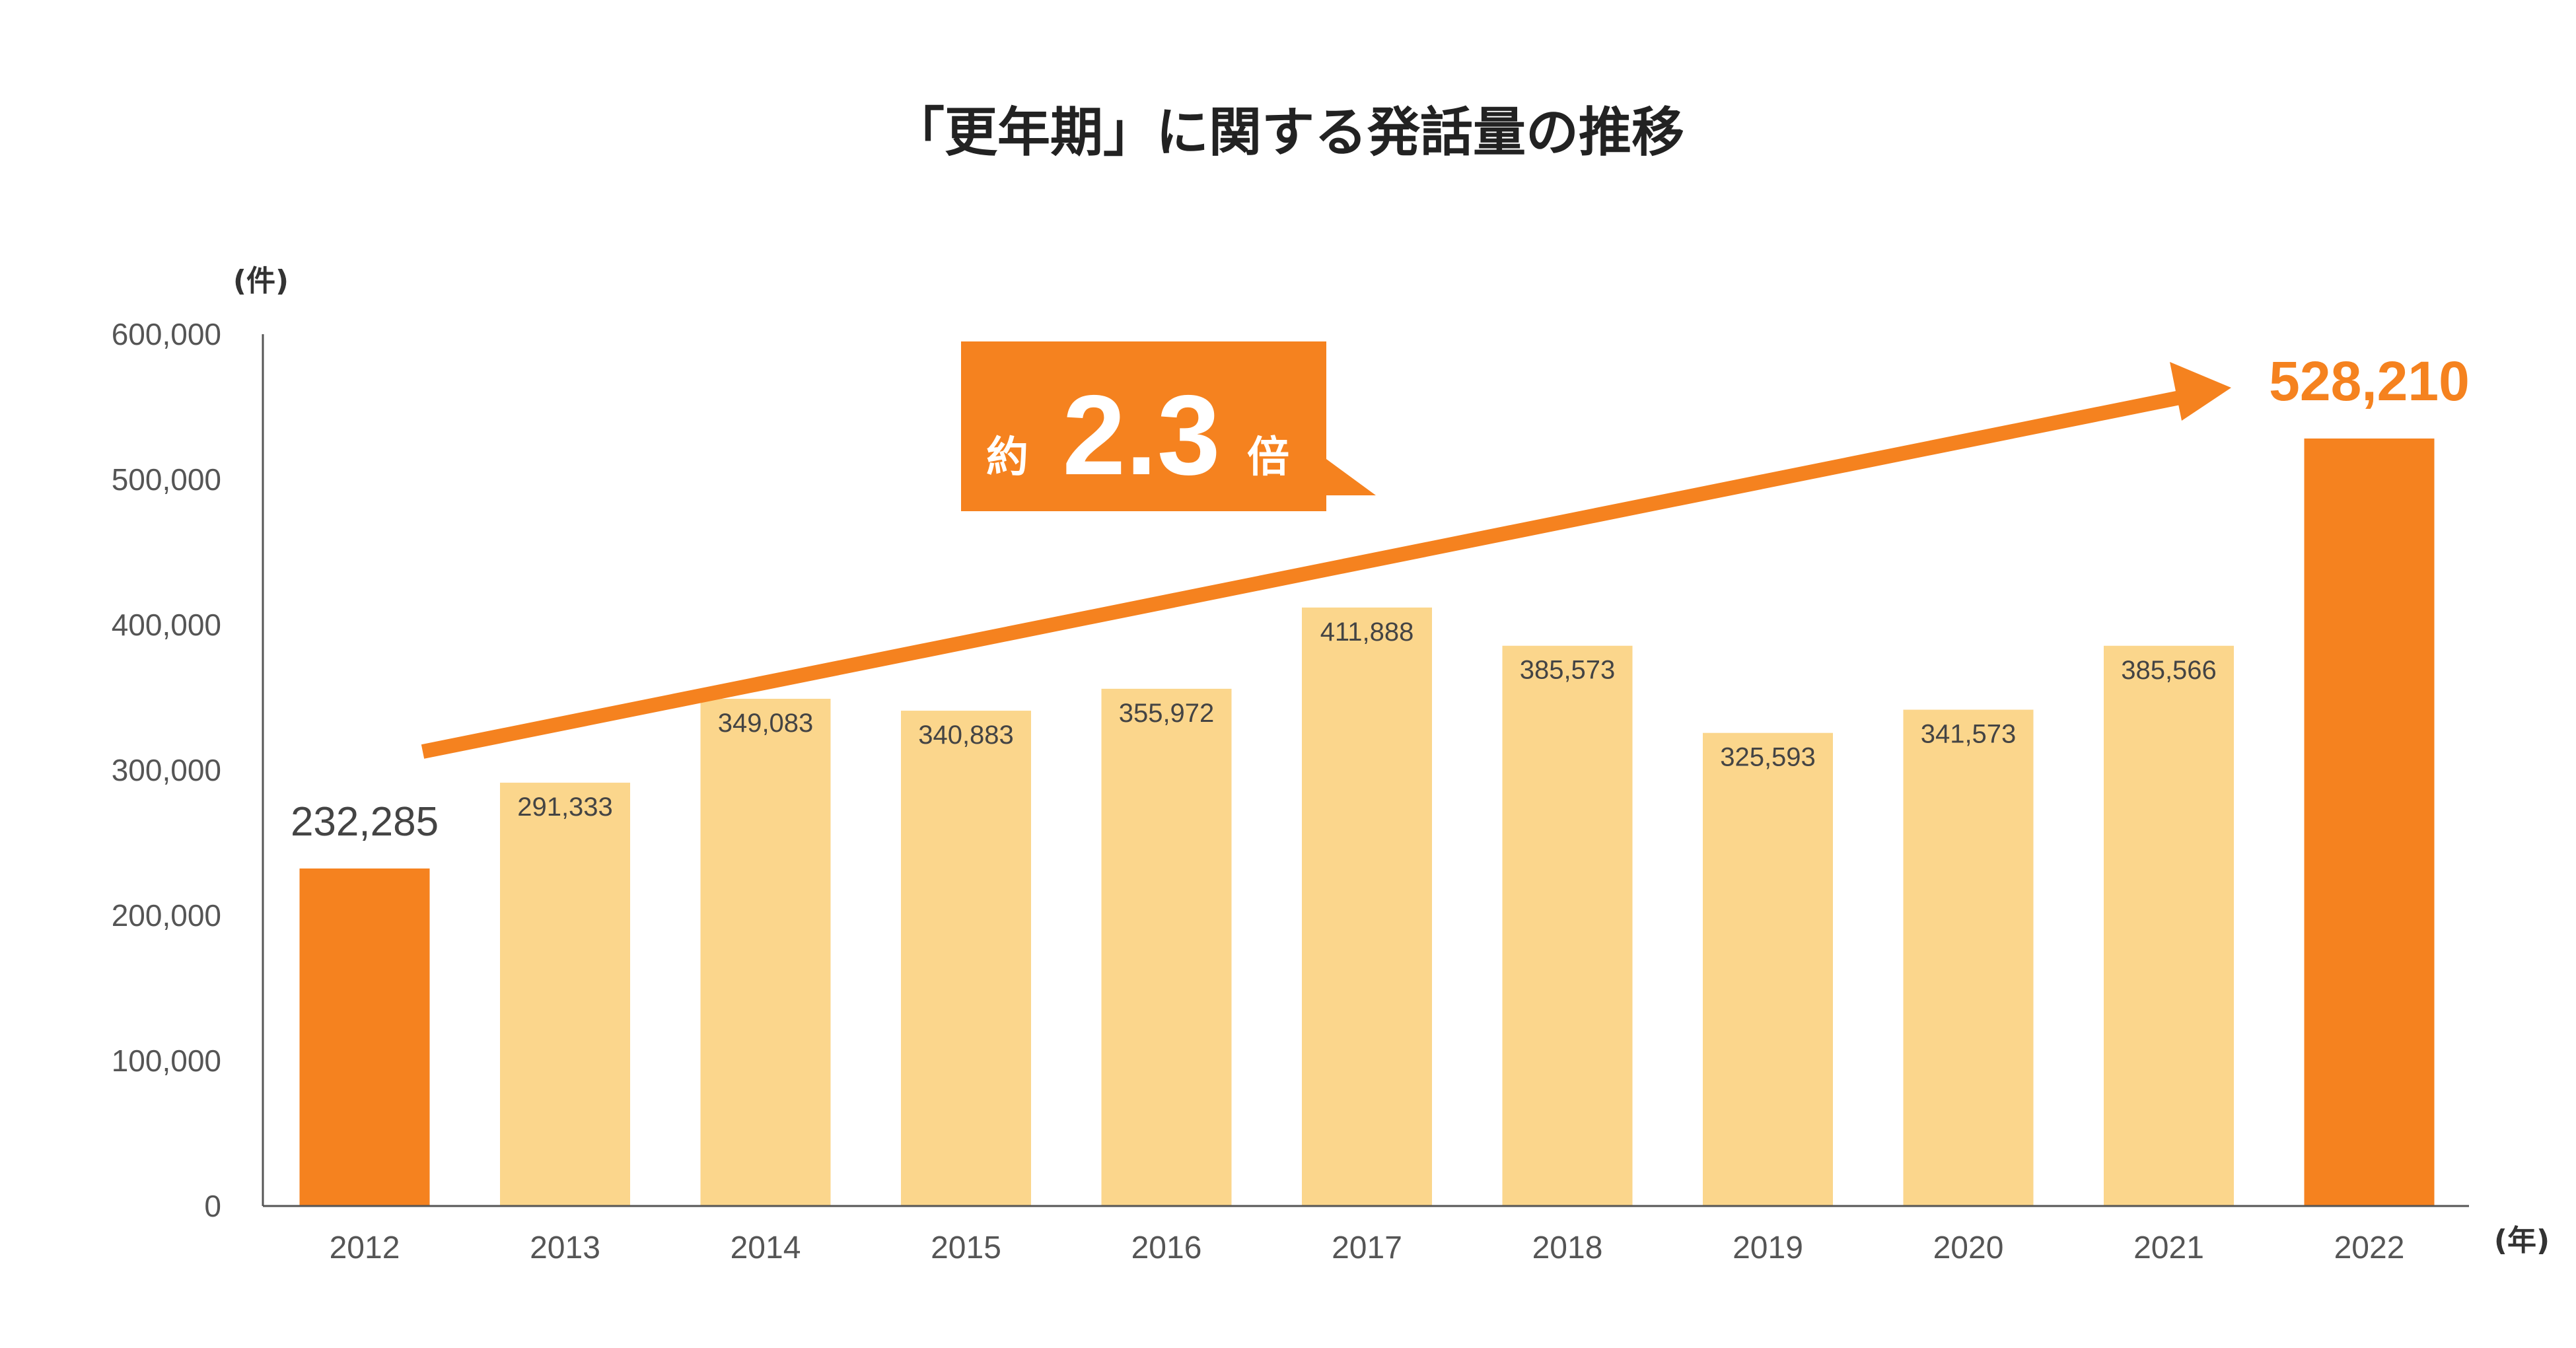 Image resolution: width=2576 pixels, height=1348 pixels. What do you see at coordinates (1288, 132) in the screenshot?
I see `chart-title: 「更年期」に関する発話量の推移` at bounding box center [1288, 132].